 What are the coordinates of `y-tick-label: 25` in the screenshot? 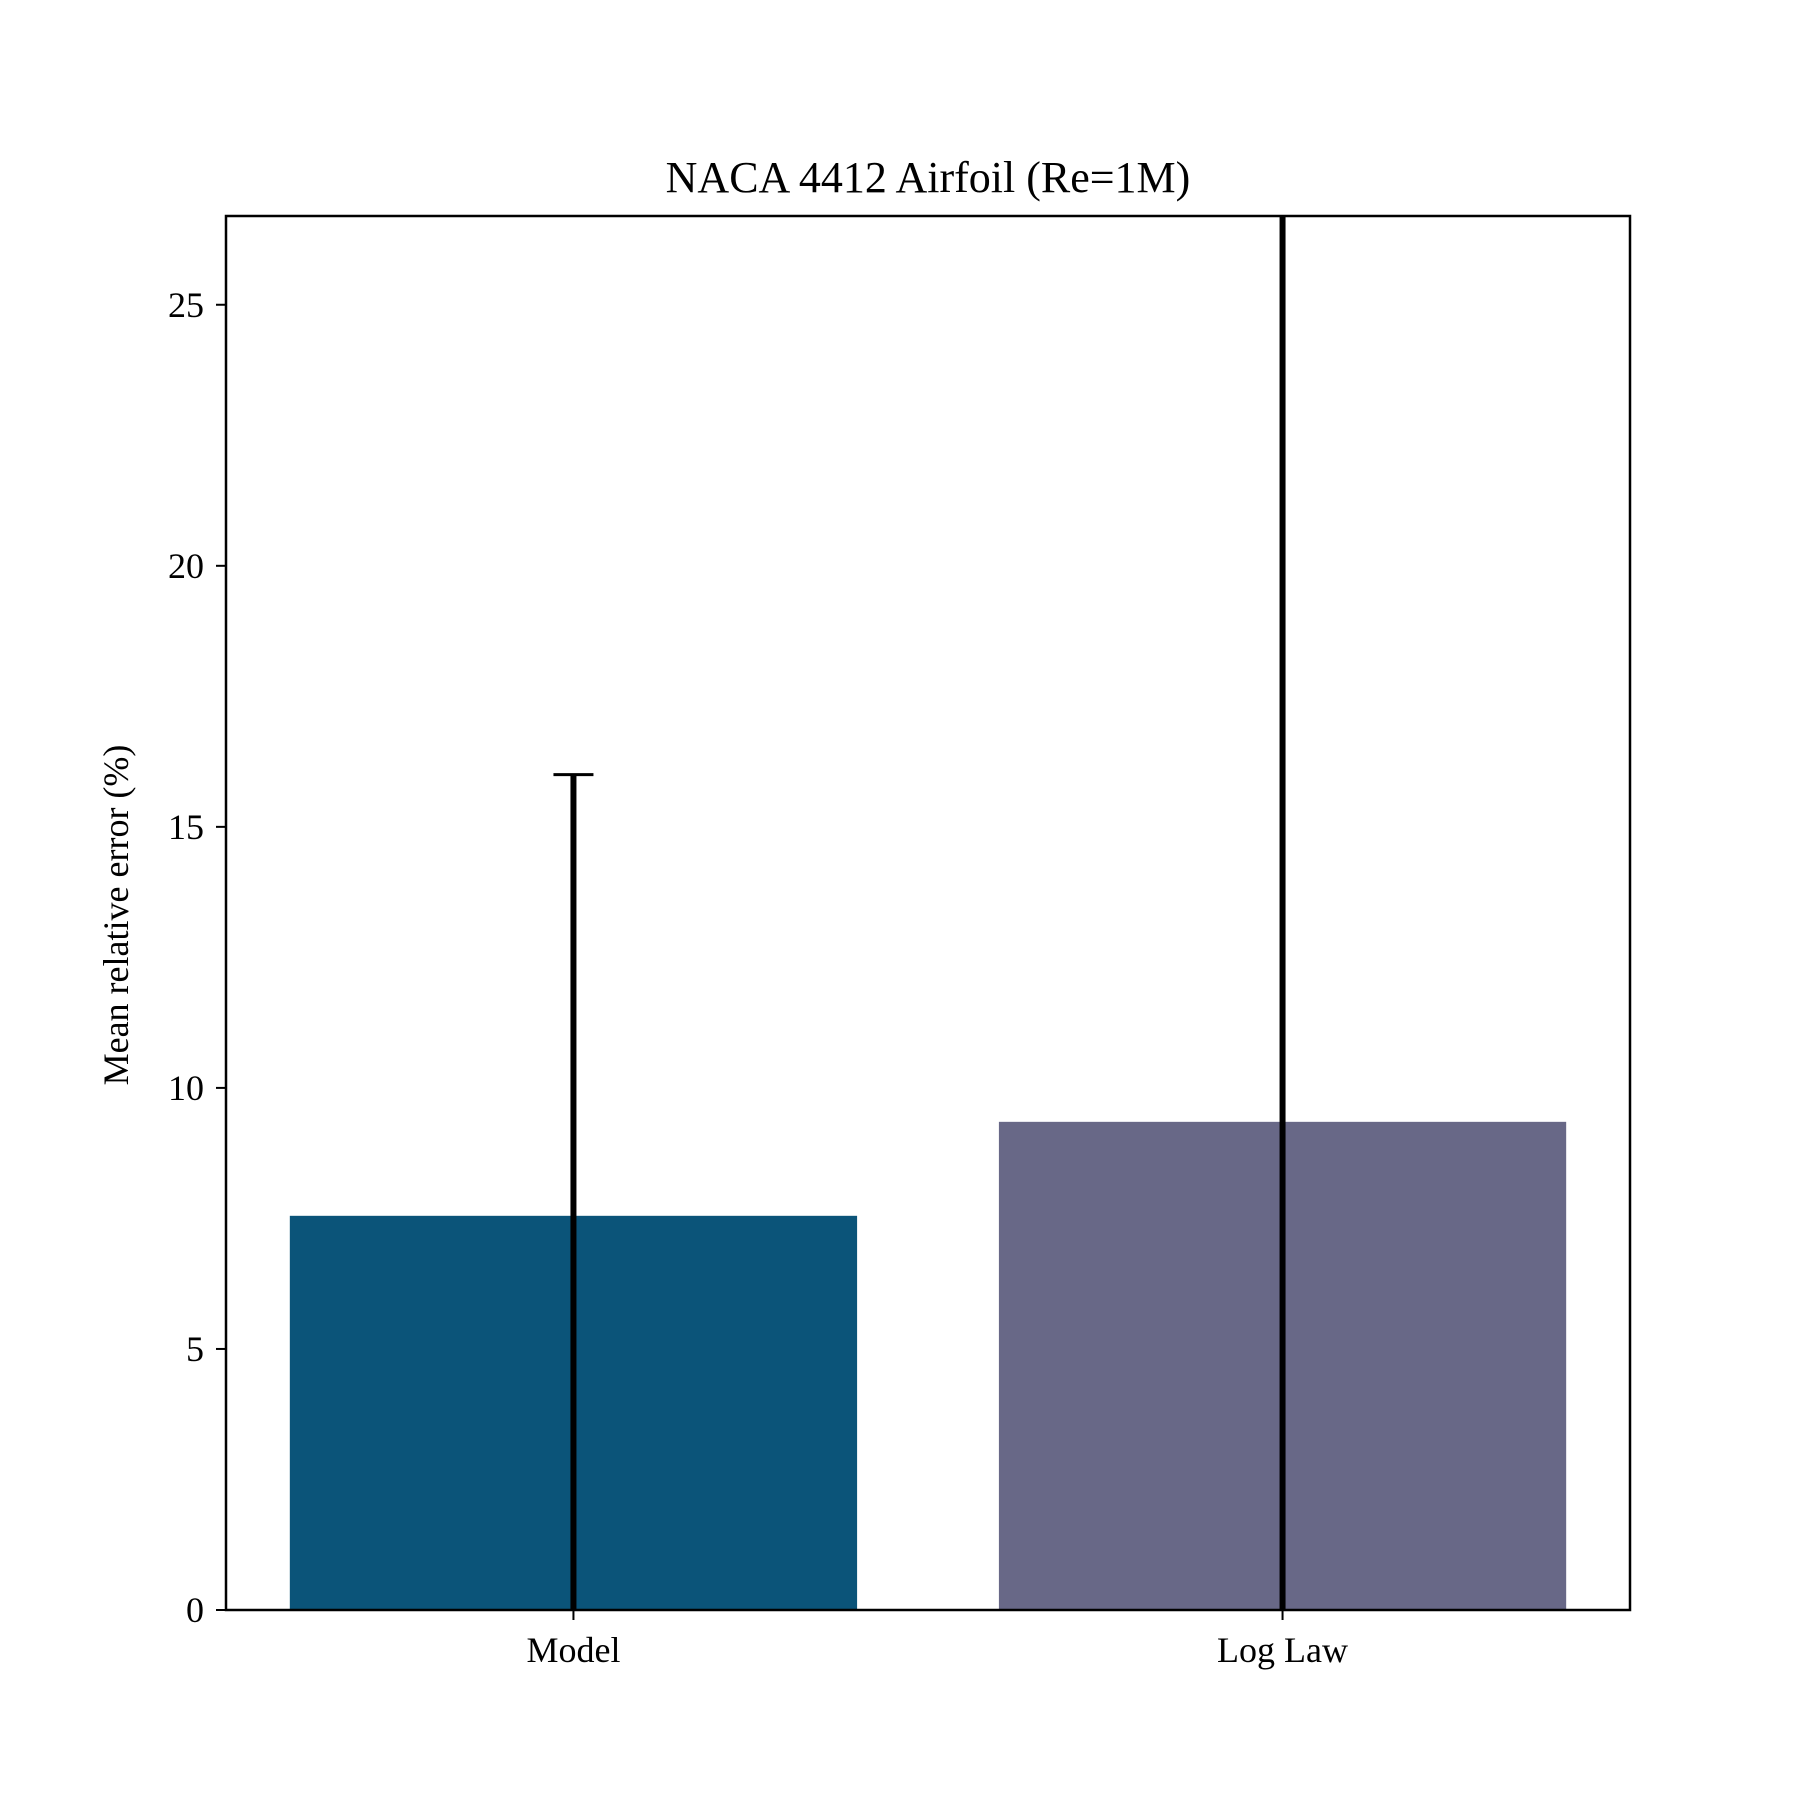 It's located at (186, 305).